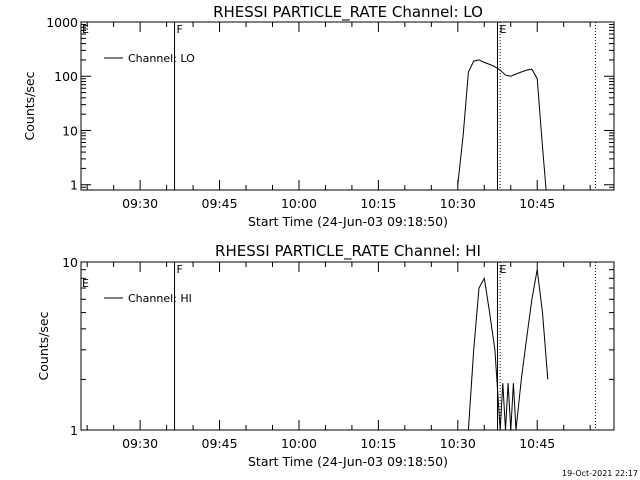 Image resolution: width=640 pixels, height=480 pixels. I want to click on chart-title-hi: RHESSI PARTICLE_RATE Channel: HI, so click(348, 251).